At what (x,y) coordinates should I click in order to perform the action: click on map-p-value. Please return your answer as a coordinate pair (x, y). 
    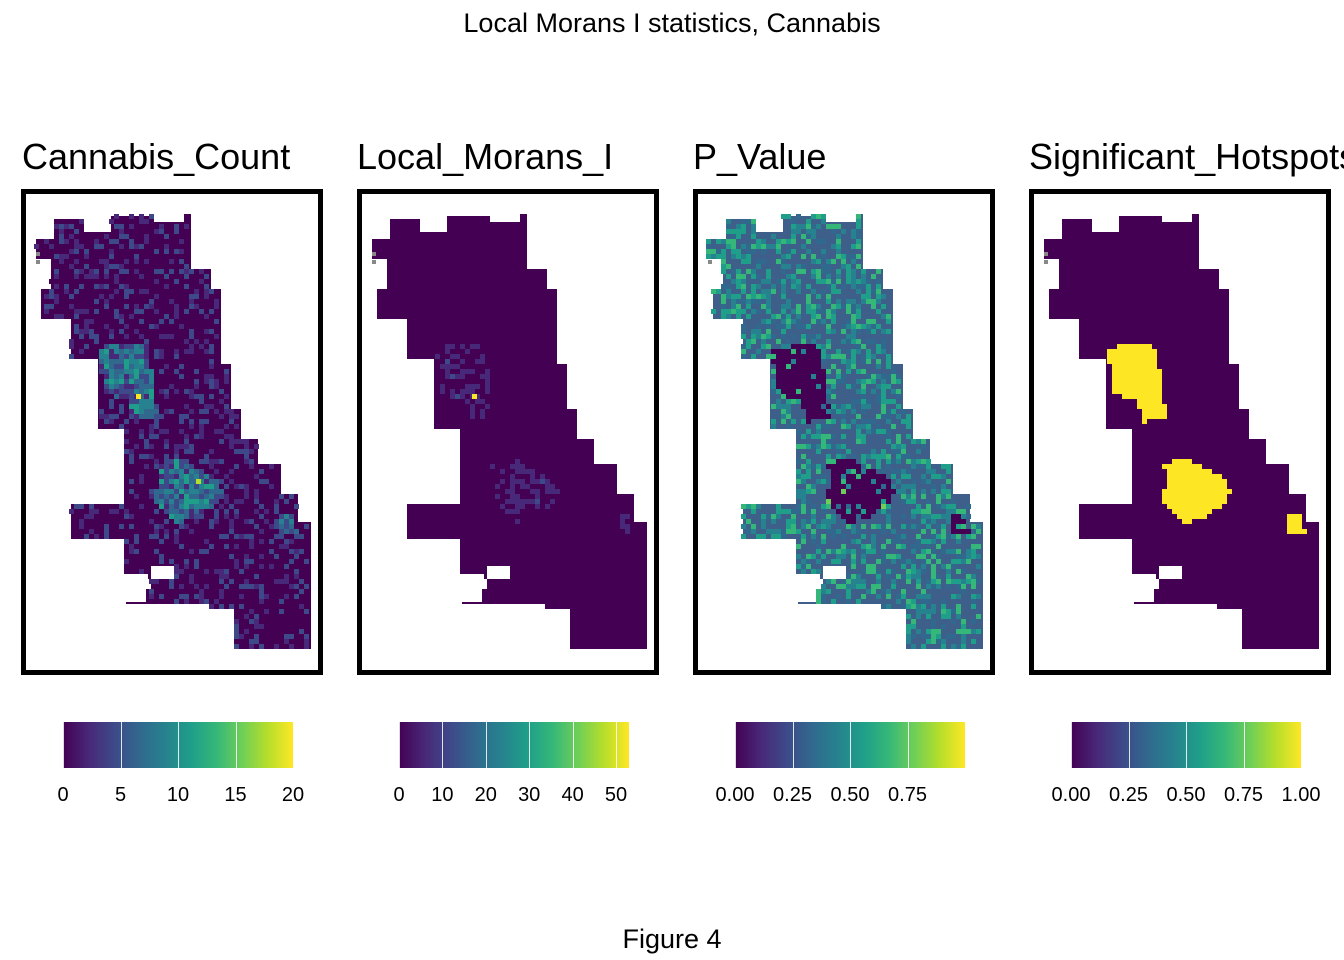
    Looking at the image, I should click on (844, 431).